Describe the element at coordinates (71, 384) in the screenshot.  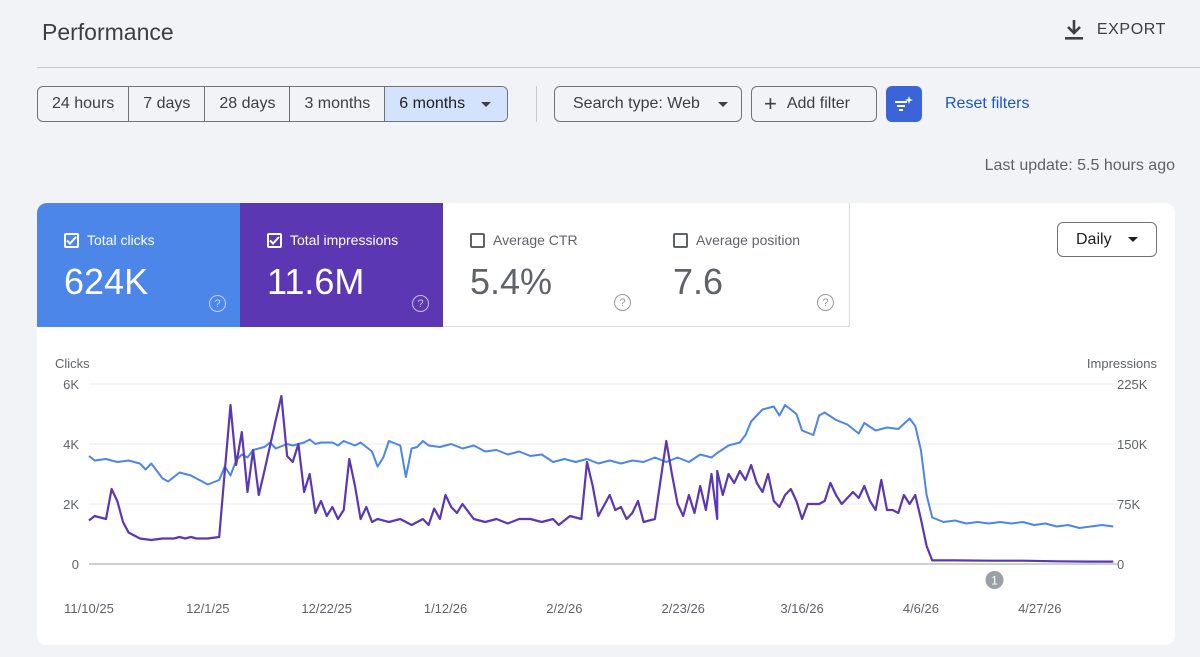
I see `left-tick-label: 6K` at that location.